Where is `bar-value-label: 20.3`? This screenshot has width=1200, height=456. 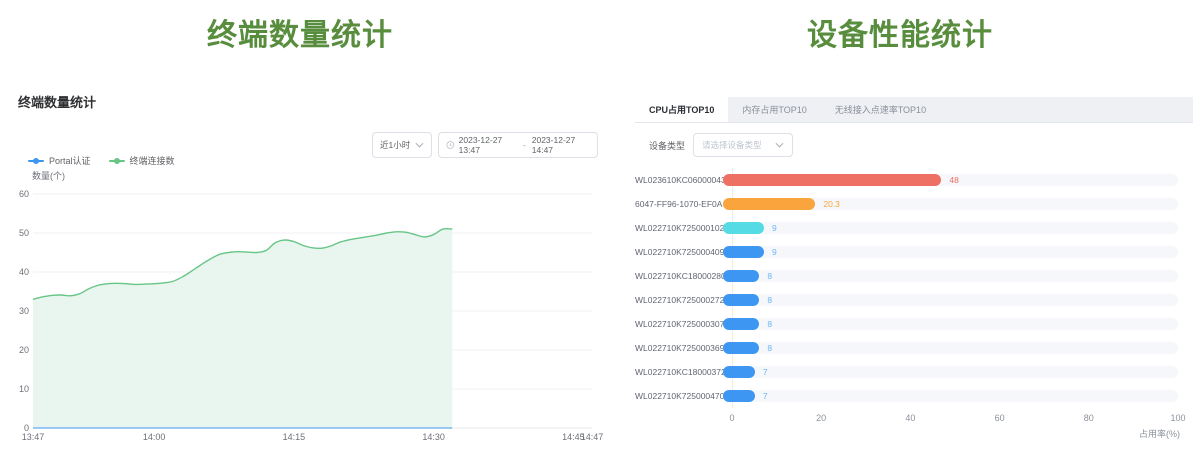
bar-value-label: 20.3 is located at coordinates (831, 204).